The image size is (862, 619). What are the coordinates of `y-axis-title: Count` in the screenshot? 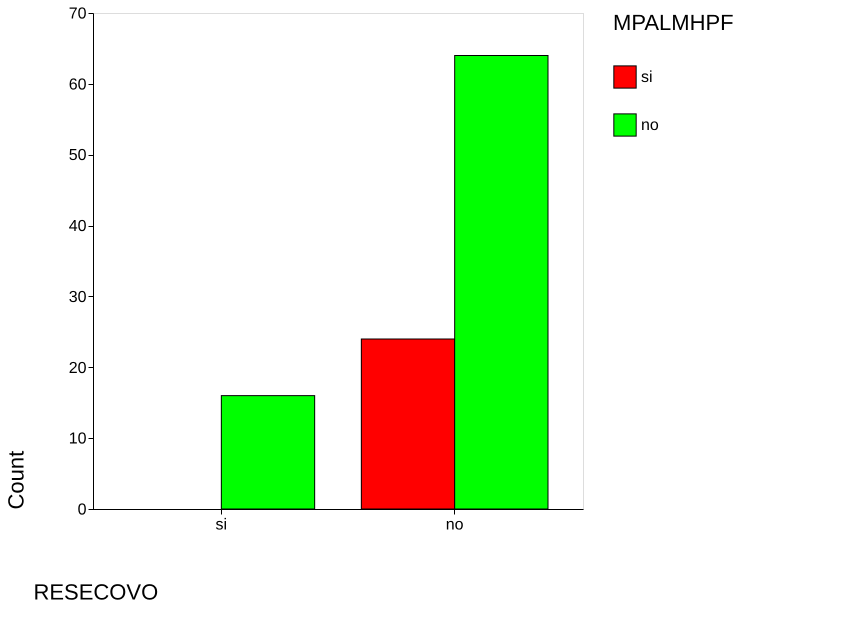 It's located at (16, 480).